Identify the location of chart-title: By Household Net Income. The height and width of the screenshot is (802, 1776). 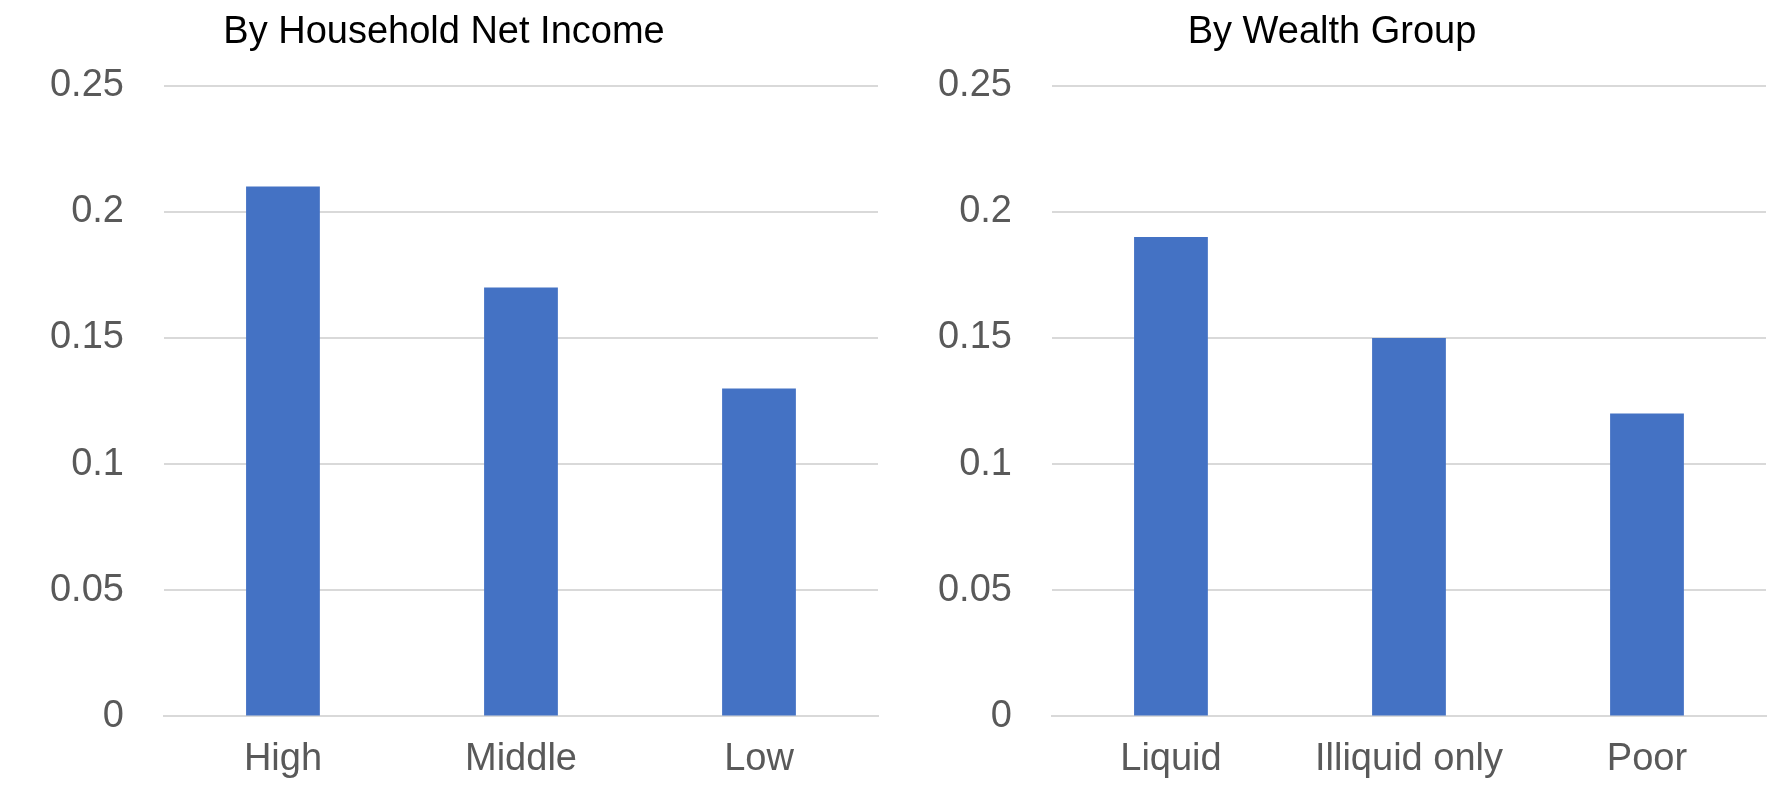
(444, 30).